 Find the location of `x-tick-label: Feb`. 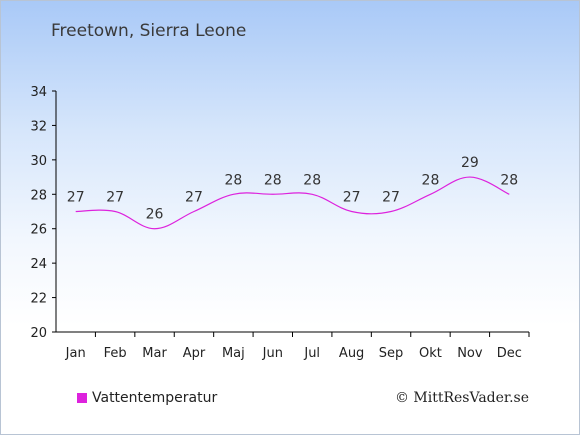

x-tick-label: Feb is located at coordinates (115, 353).